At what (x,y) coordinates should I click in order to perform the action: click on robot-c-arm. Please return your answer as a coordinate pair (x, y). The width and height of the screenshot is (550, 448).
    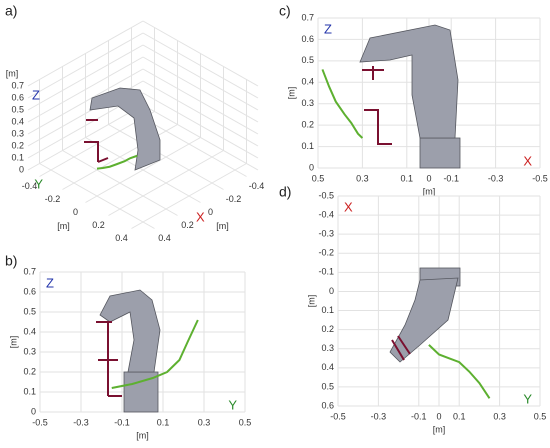
    Looking at the image, I should click on (409, 81).